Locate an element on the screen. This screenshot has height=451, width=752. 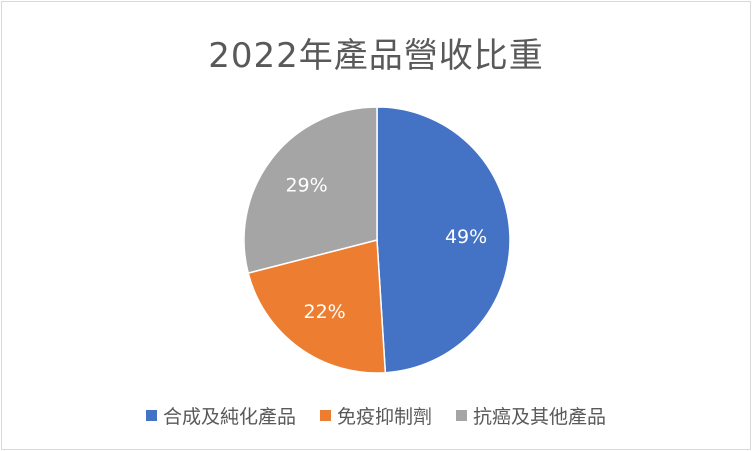
legend-item-anticancer: 抗癌及其他產品 is located at coordinates (531, 415).